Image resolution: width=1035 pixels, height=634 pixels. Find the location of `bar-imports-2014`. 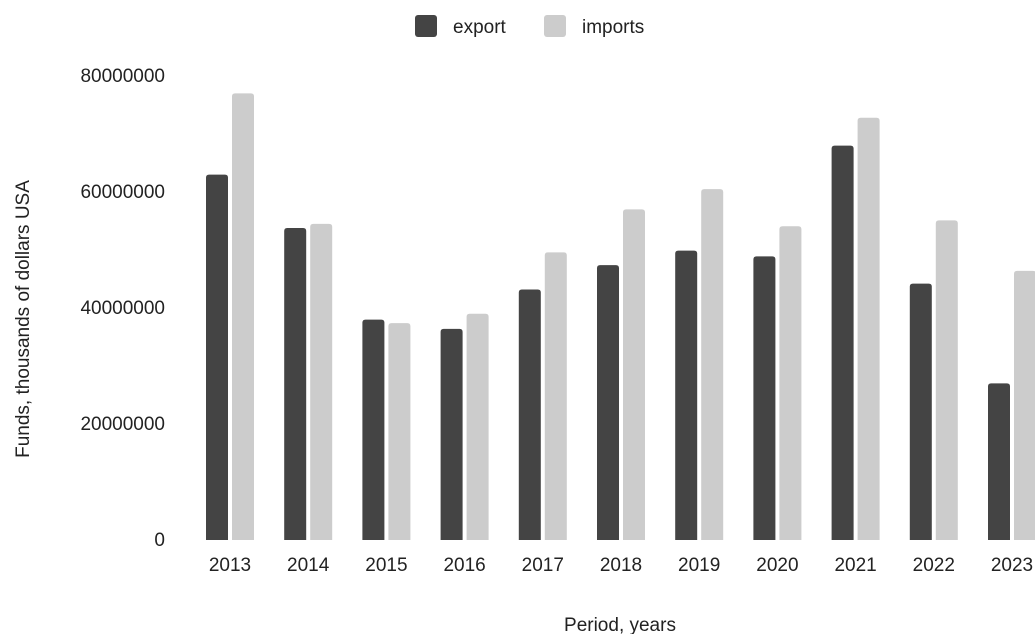

bar-imports-2014 is located at coordinates (321, 381).